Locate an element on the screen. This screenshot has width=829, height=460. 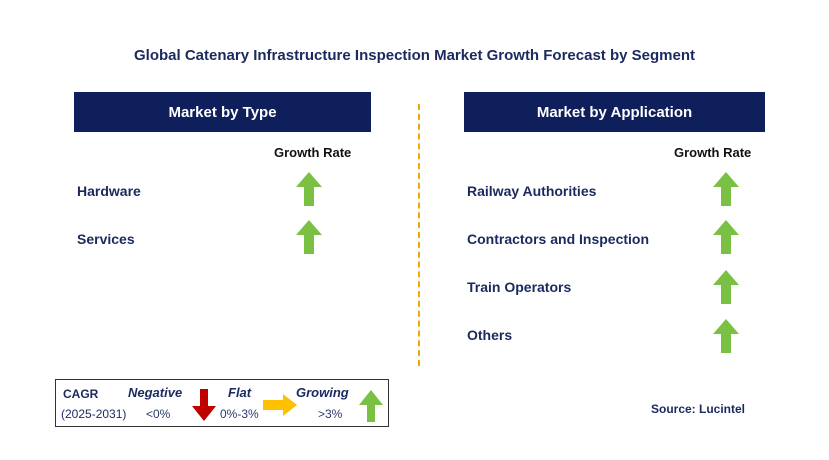
type-panel-header: Market by Type is located at coordinates (222, 112).